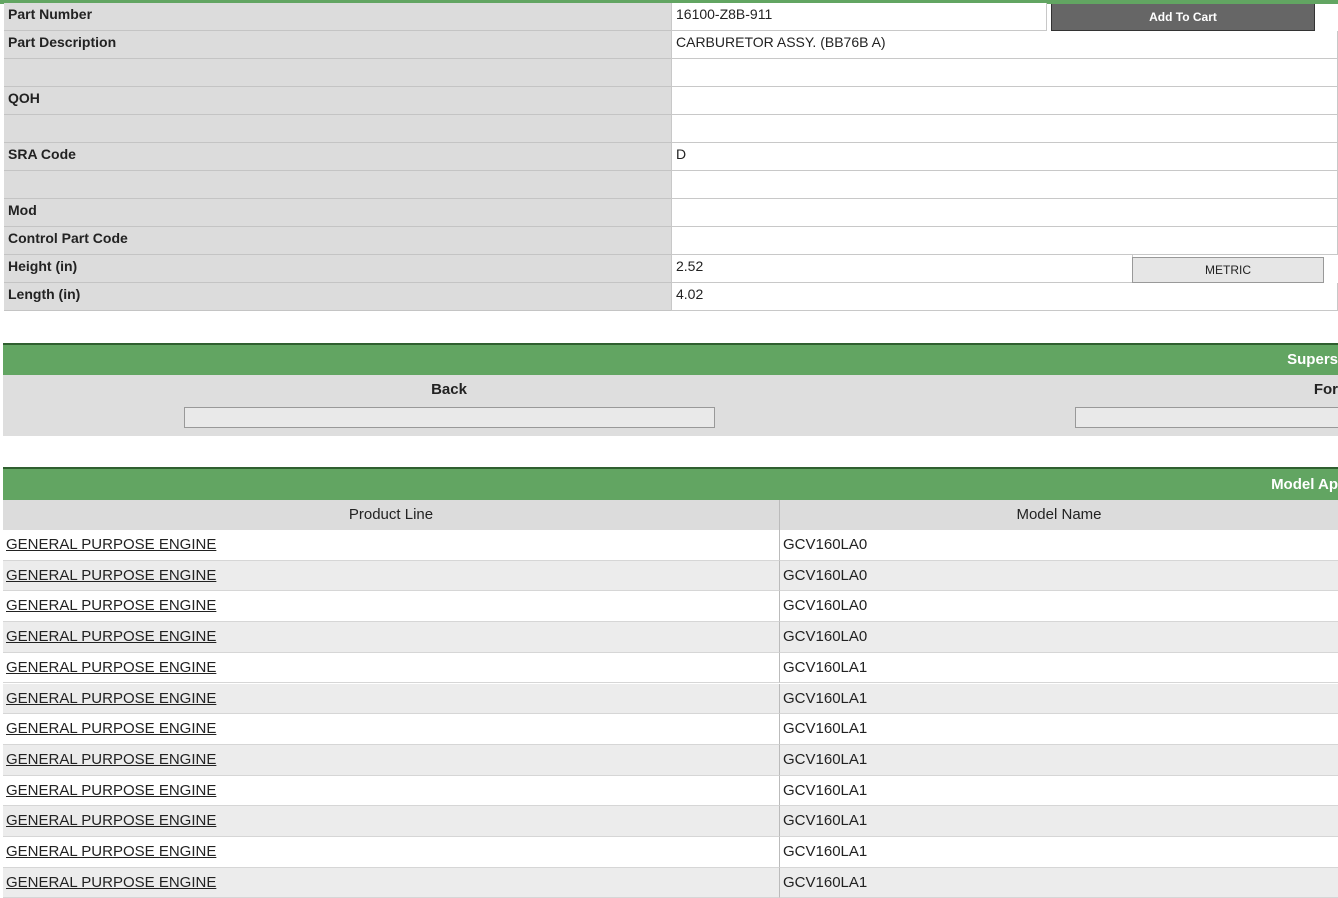 This screenshot has height=898, width=1338. What do you see at coordinates (670, 359) in the screenshot?
I see `supersession-header: Supers` at bounding box center [670, 359].